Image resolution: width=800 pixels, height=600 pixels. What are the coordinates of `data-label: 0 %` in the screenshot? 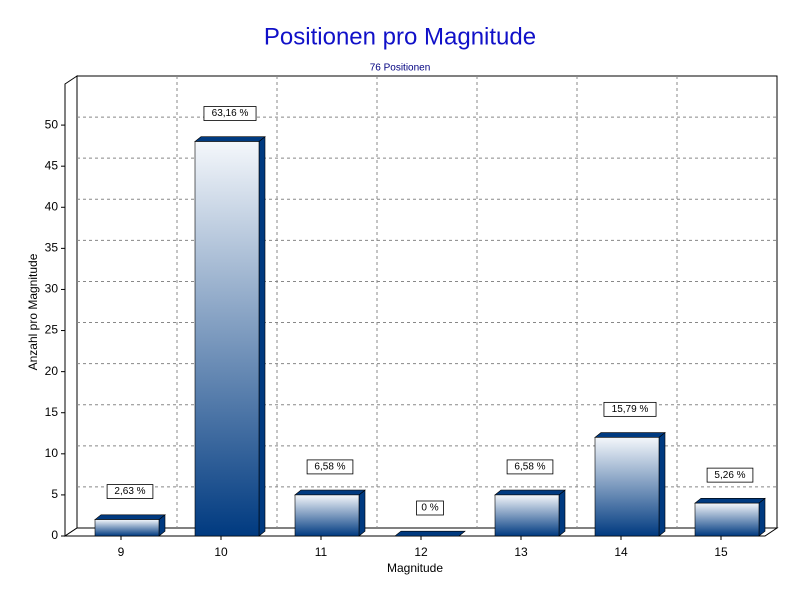 It's located at (429, 508).